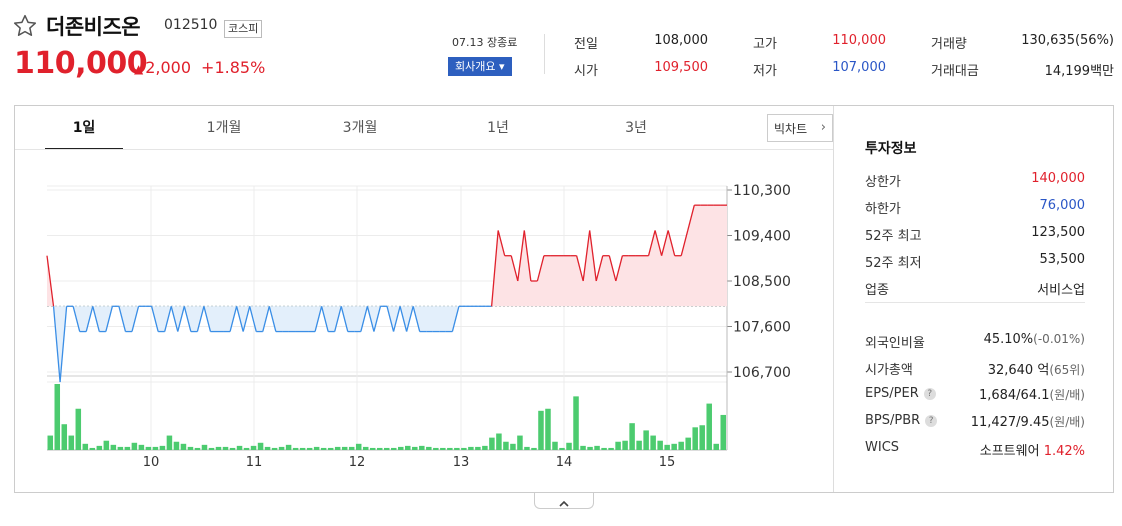 This screenshot has height=526, width=1122. What do you see at coordinates (949, 44) in the screenshot?
I see `quote-label-volume: 거래량` at bounding box center [949, 44].